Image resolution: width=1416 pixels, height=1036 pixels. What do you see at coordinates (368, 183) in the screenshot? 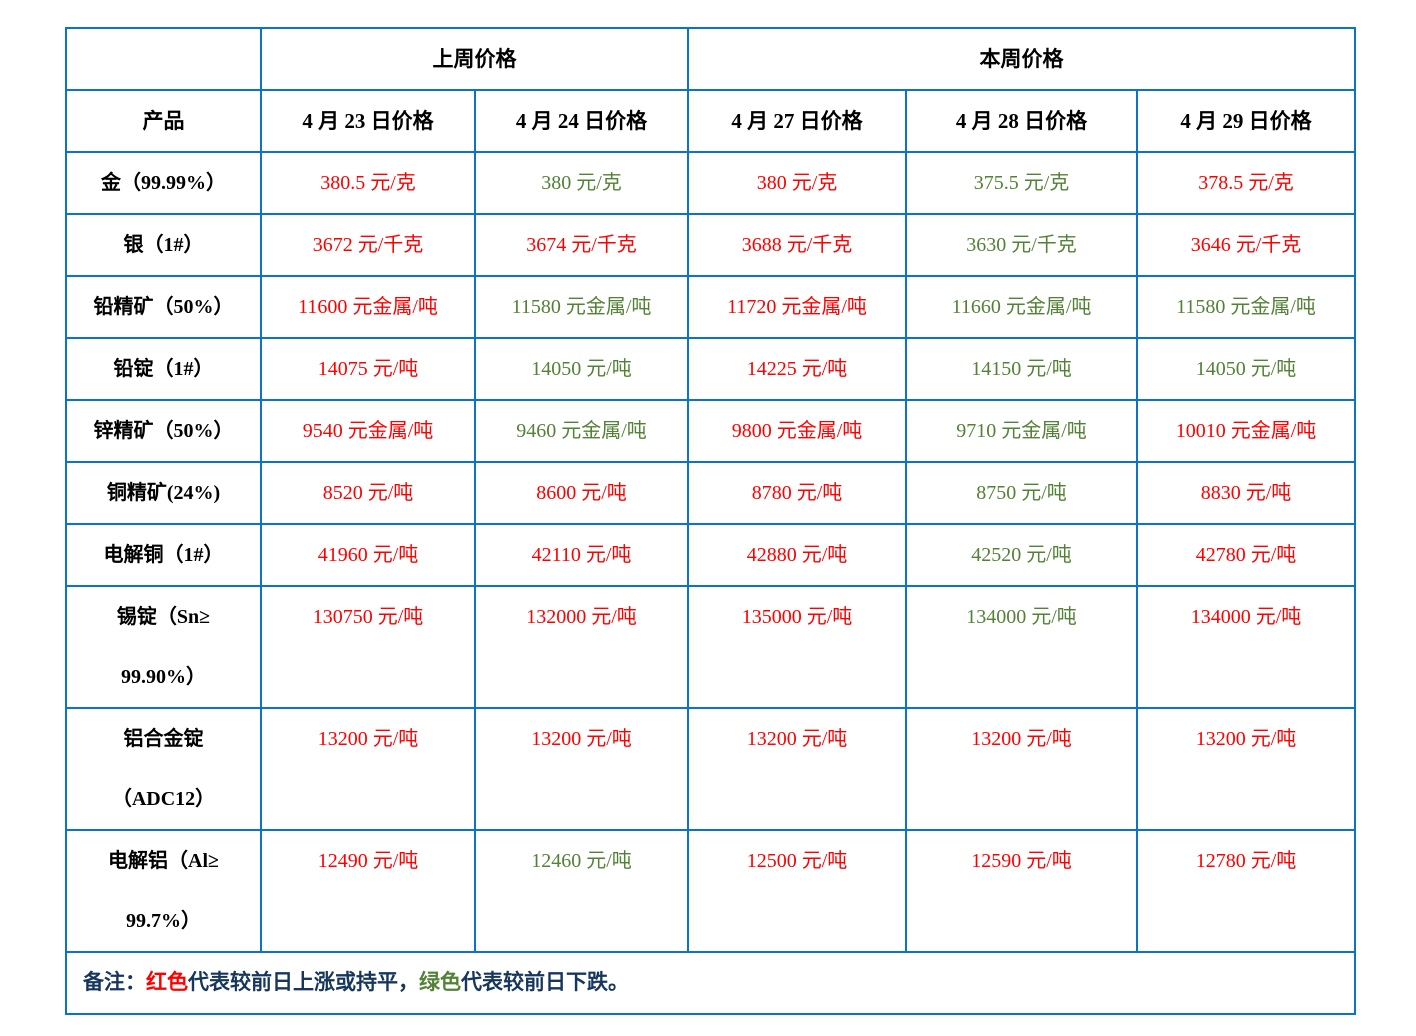
I see `price-cell: 380.5 元/克` at bounding box center [368, 183].